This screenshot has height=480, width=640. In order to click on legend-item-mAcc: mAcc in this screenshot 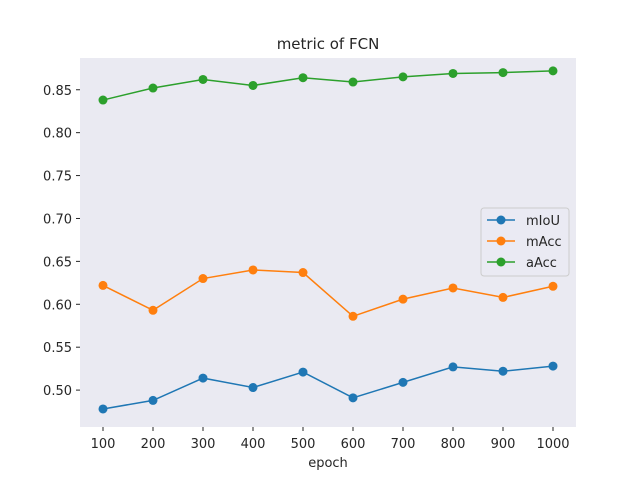, I will do `click(524, 242)`.